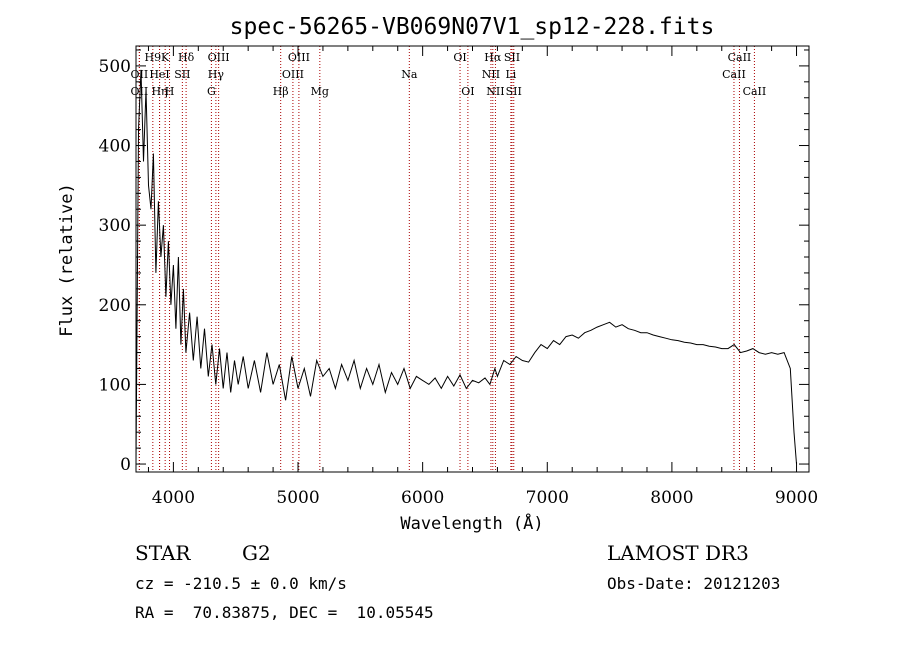 Image resolution: width=900 pixels, height=649 pixels. What do you see at coordinates (159, 91) in the screenshot?
I see `line-label-4: Hη` at bounding box center [159, 91].